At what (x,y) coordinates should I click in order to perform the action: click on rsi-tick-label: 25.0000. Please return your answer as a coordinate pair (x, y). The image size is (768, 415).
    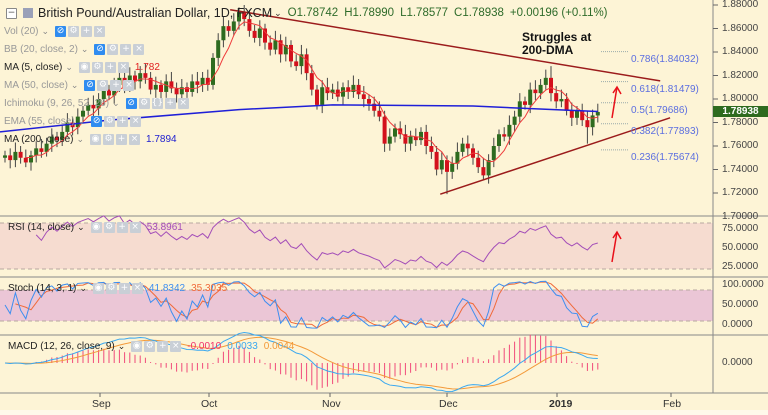
    Looking at the image, I should click on (740, 266).